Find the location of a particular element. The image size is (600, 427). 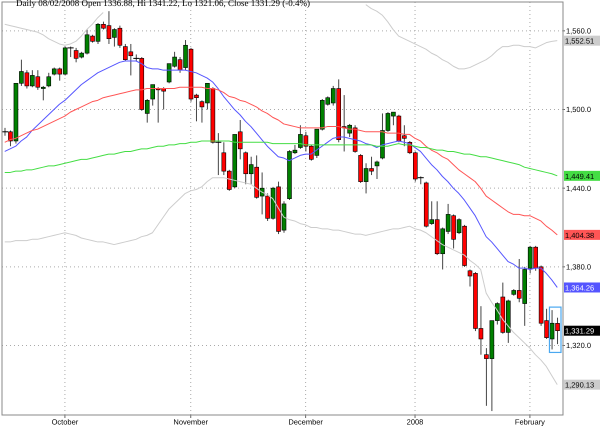

chart-title: Daily 08/02/2008 Open 1336.88, Hi 1341.22, Lo 1321.06, Close 1331.29 (-0.4%) is located at coordinates (163, 4).